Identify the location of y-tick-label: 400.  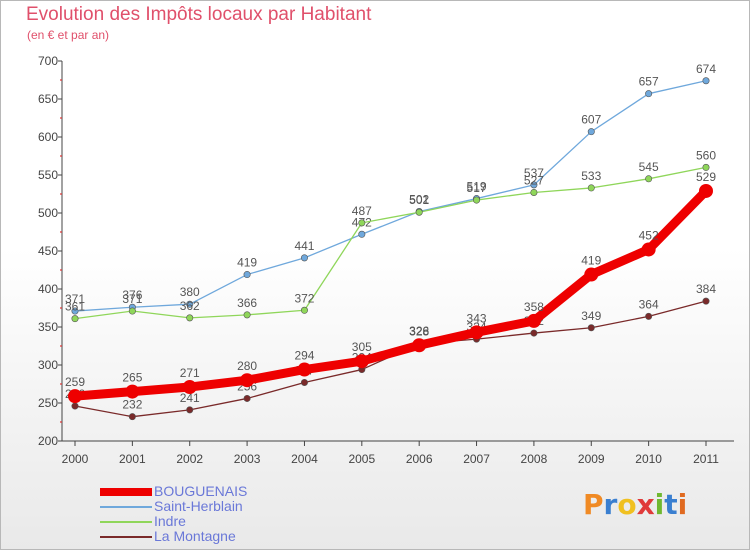
(48, 289).